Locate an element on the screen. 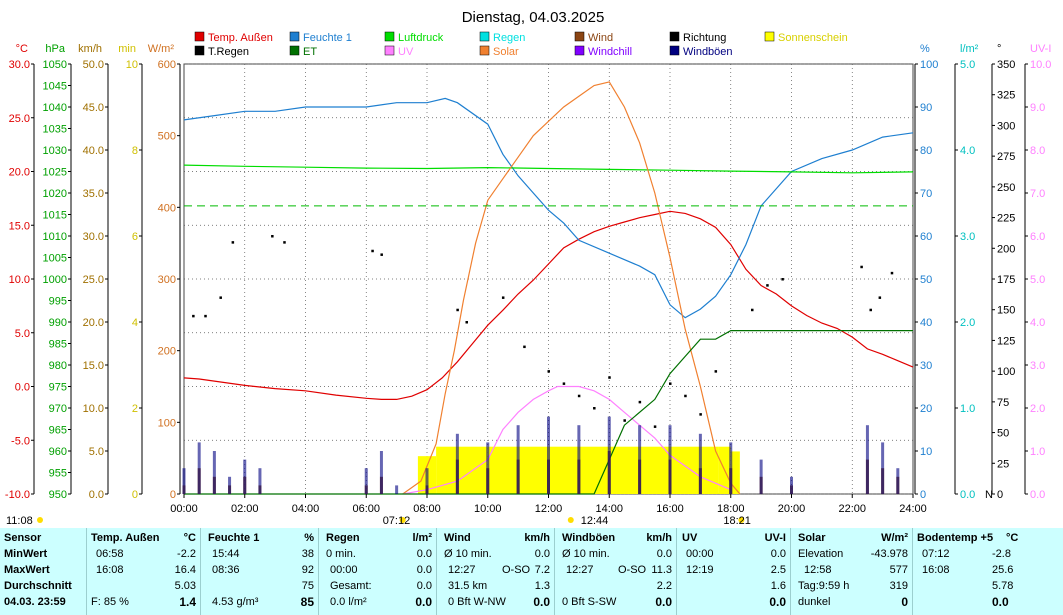 The image size is (1063, 615). temp-min: -2.2 is located at coordinates (186, 554).